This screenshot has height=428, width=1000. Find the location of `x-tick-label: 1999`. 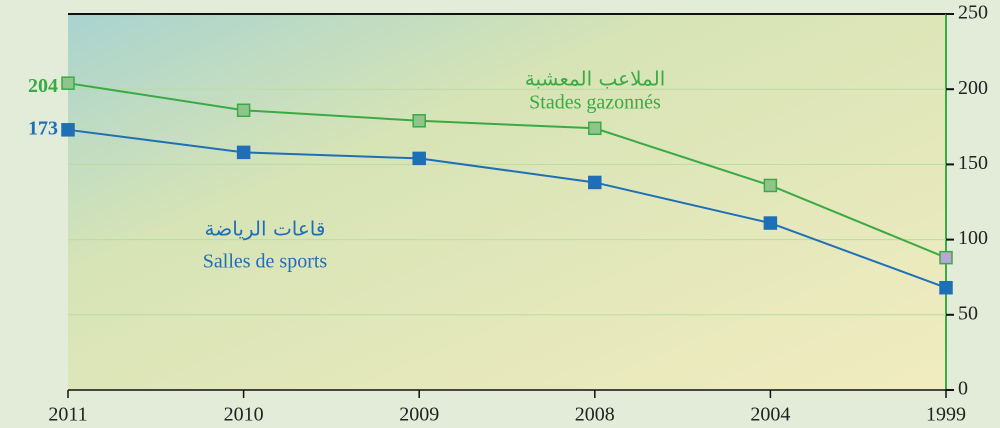

x-tick-label: 1999 is located at coordinates (946, 415).